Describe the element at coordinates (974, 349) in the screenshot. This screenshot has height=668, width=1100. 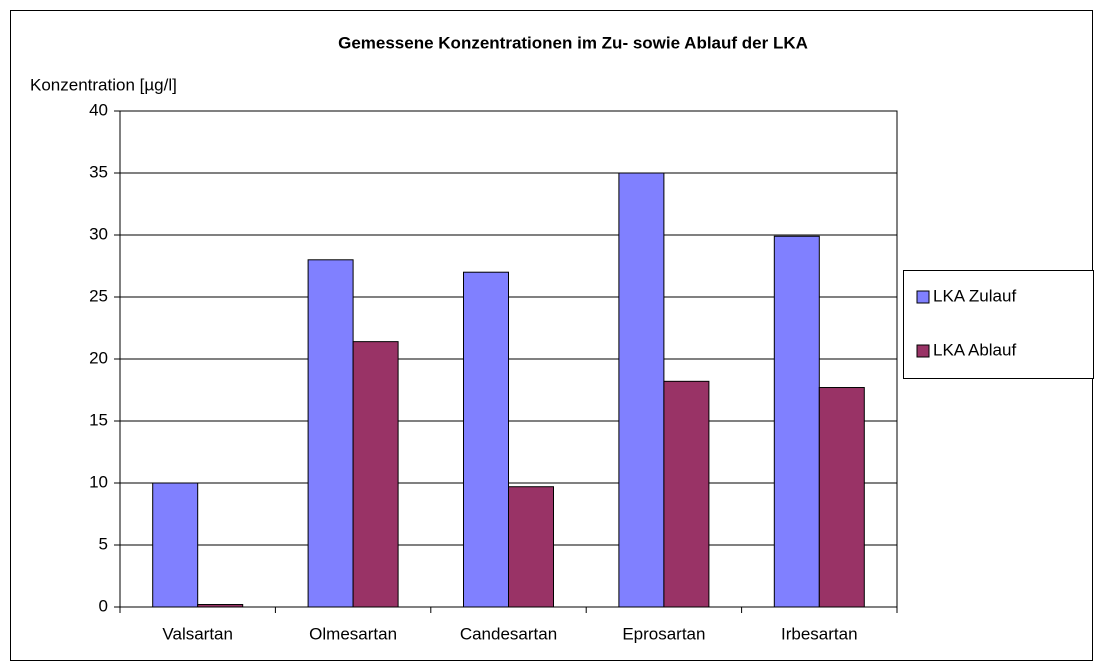
I see `legend-label: LKA Ablauf` at that location.